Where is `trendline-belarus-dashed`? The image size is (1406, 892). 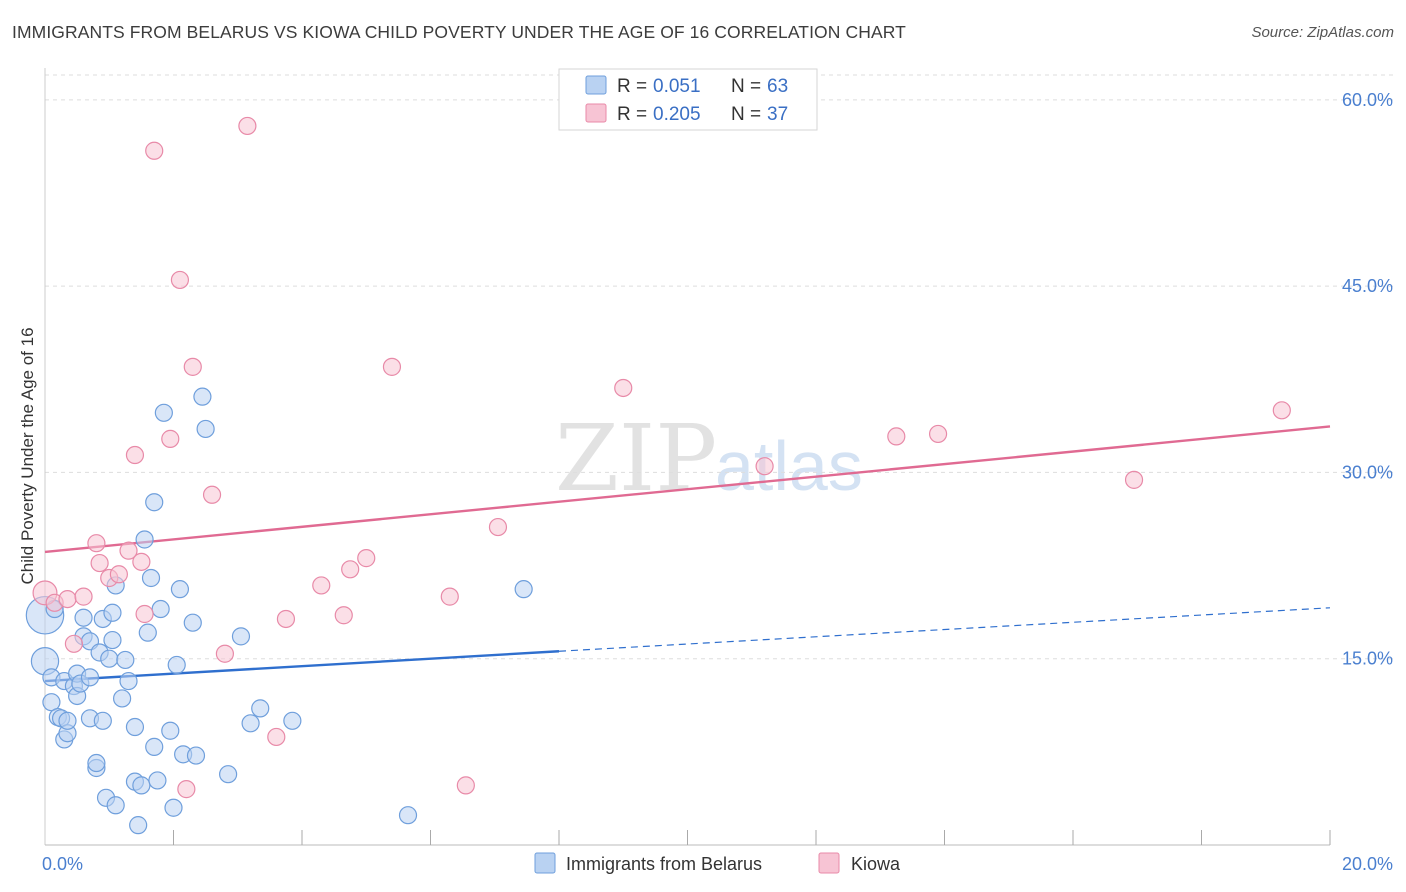 trendline-belarus-dashed is located at coordinates (944, 629).